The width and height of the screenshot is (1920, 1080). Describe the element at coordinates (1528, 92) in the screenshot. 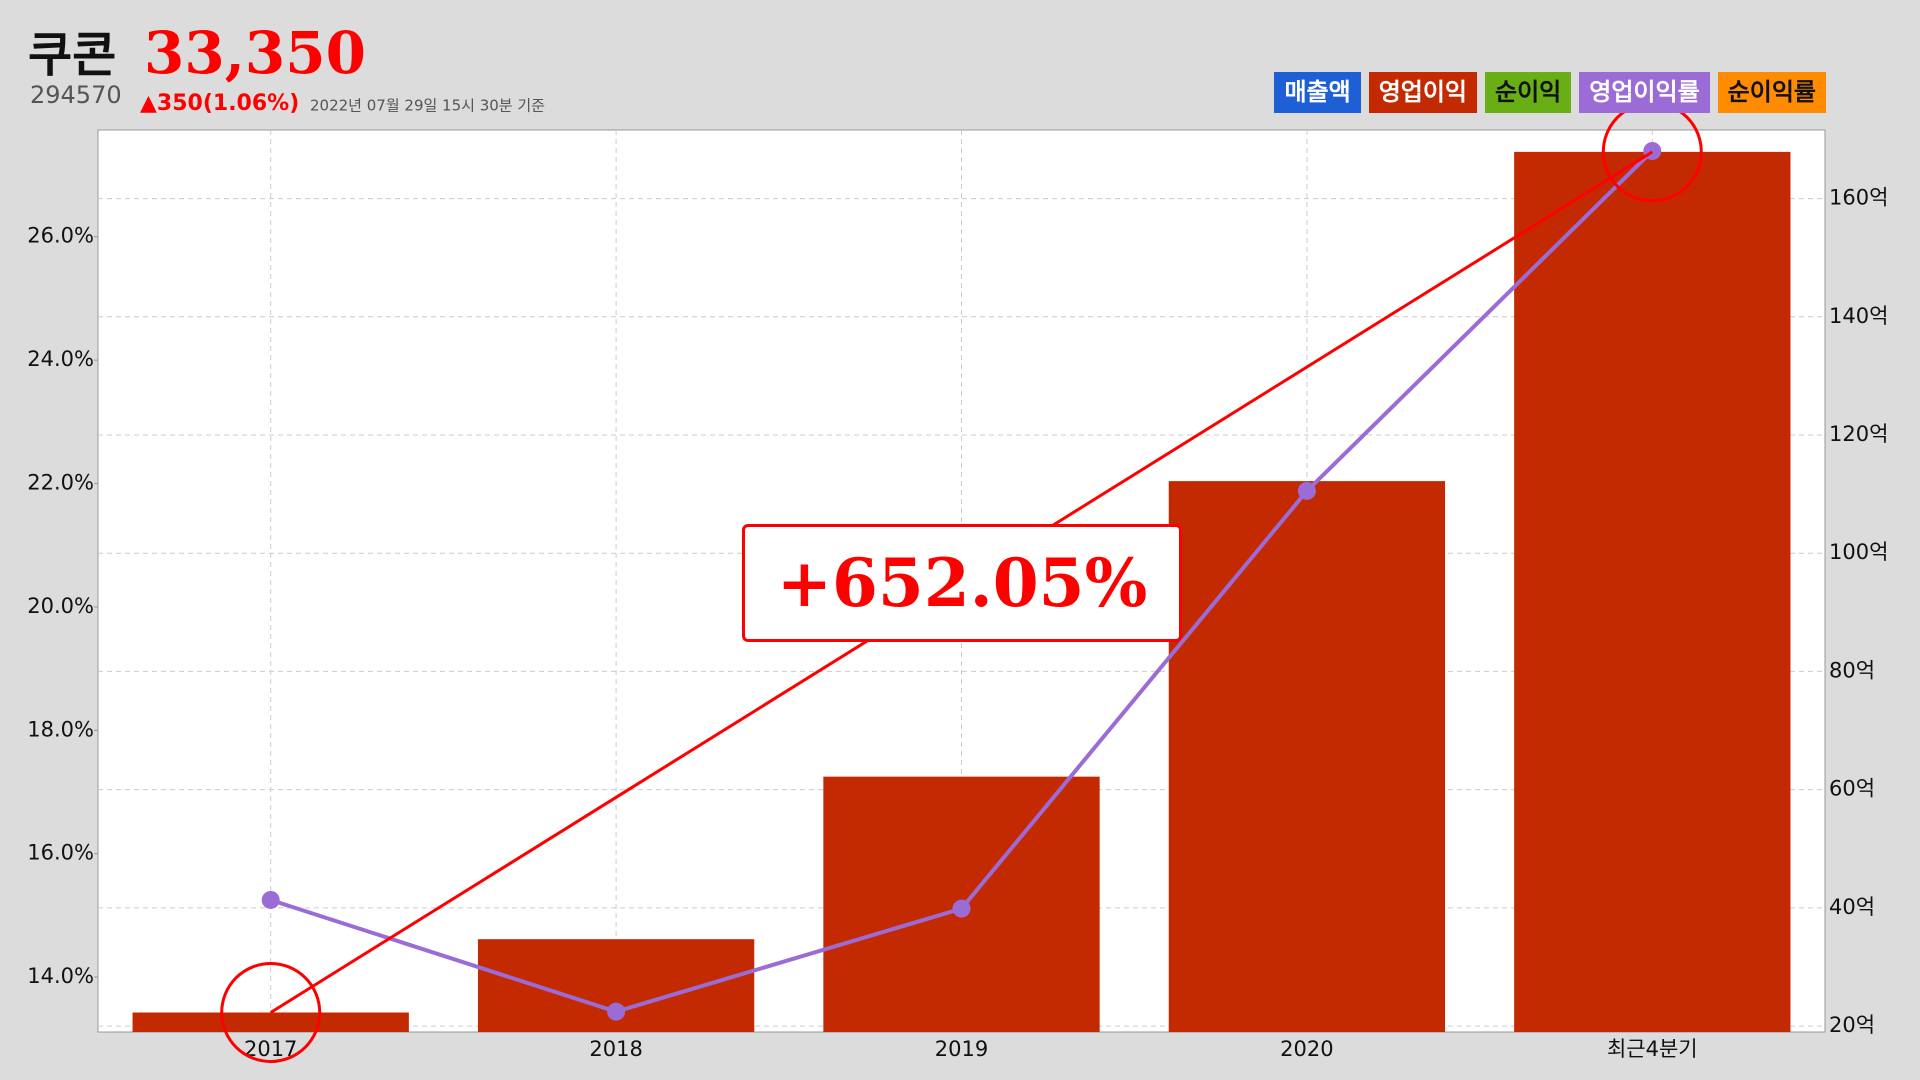

I see `legend-item: 순이익` at that location.